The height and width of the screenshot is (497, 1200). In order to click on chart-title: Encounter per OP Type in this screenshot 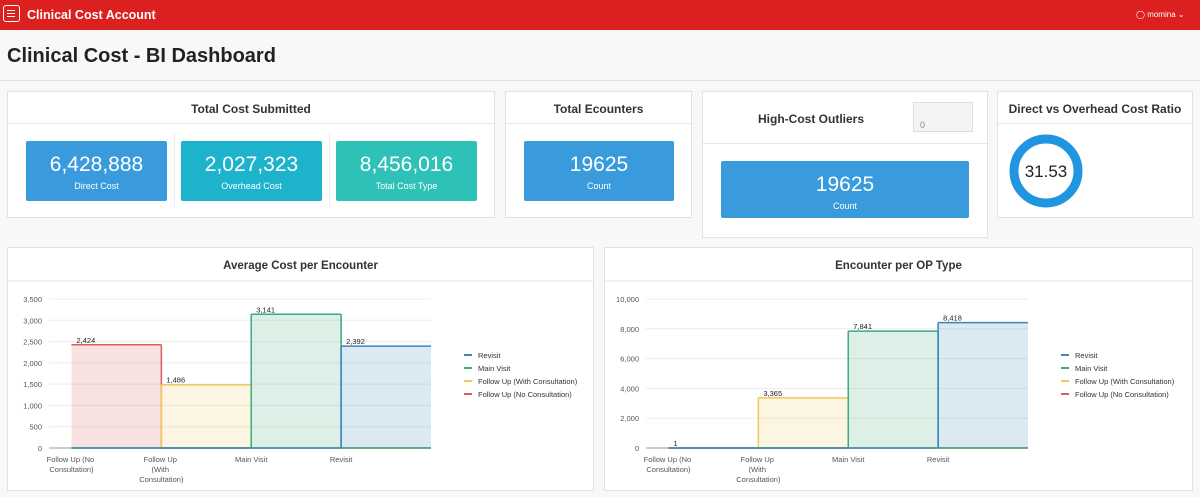, I will do `click(898, 266)`.